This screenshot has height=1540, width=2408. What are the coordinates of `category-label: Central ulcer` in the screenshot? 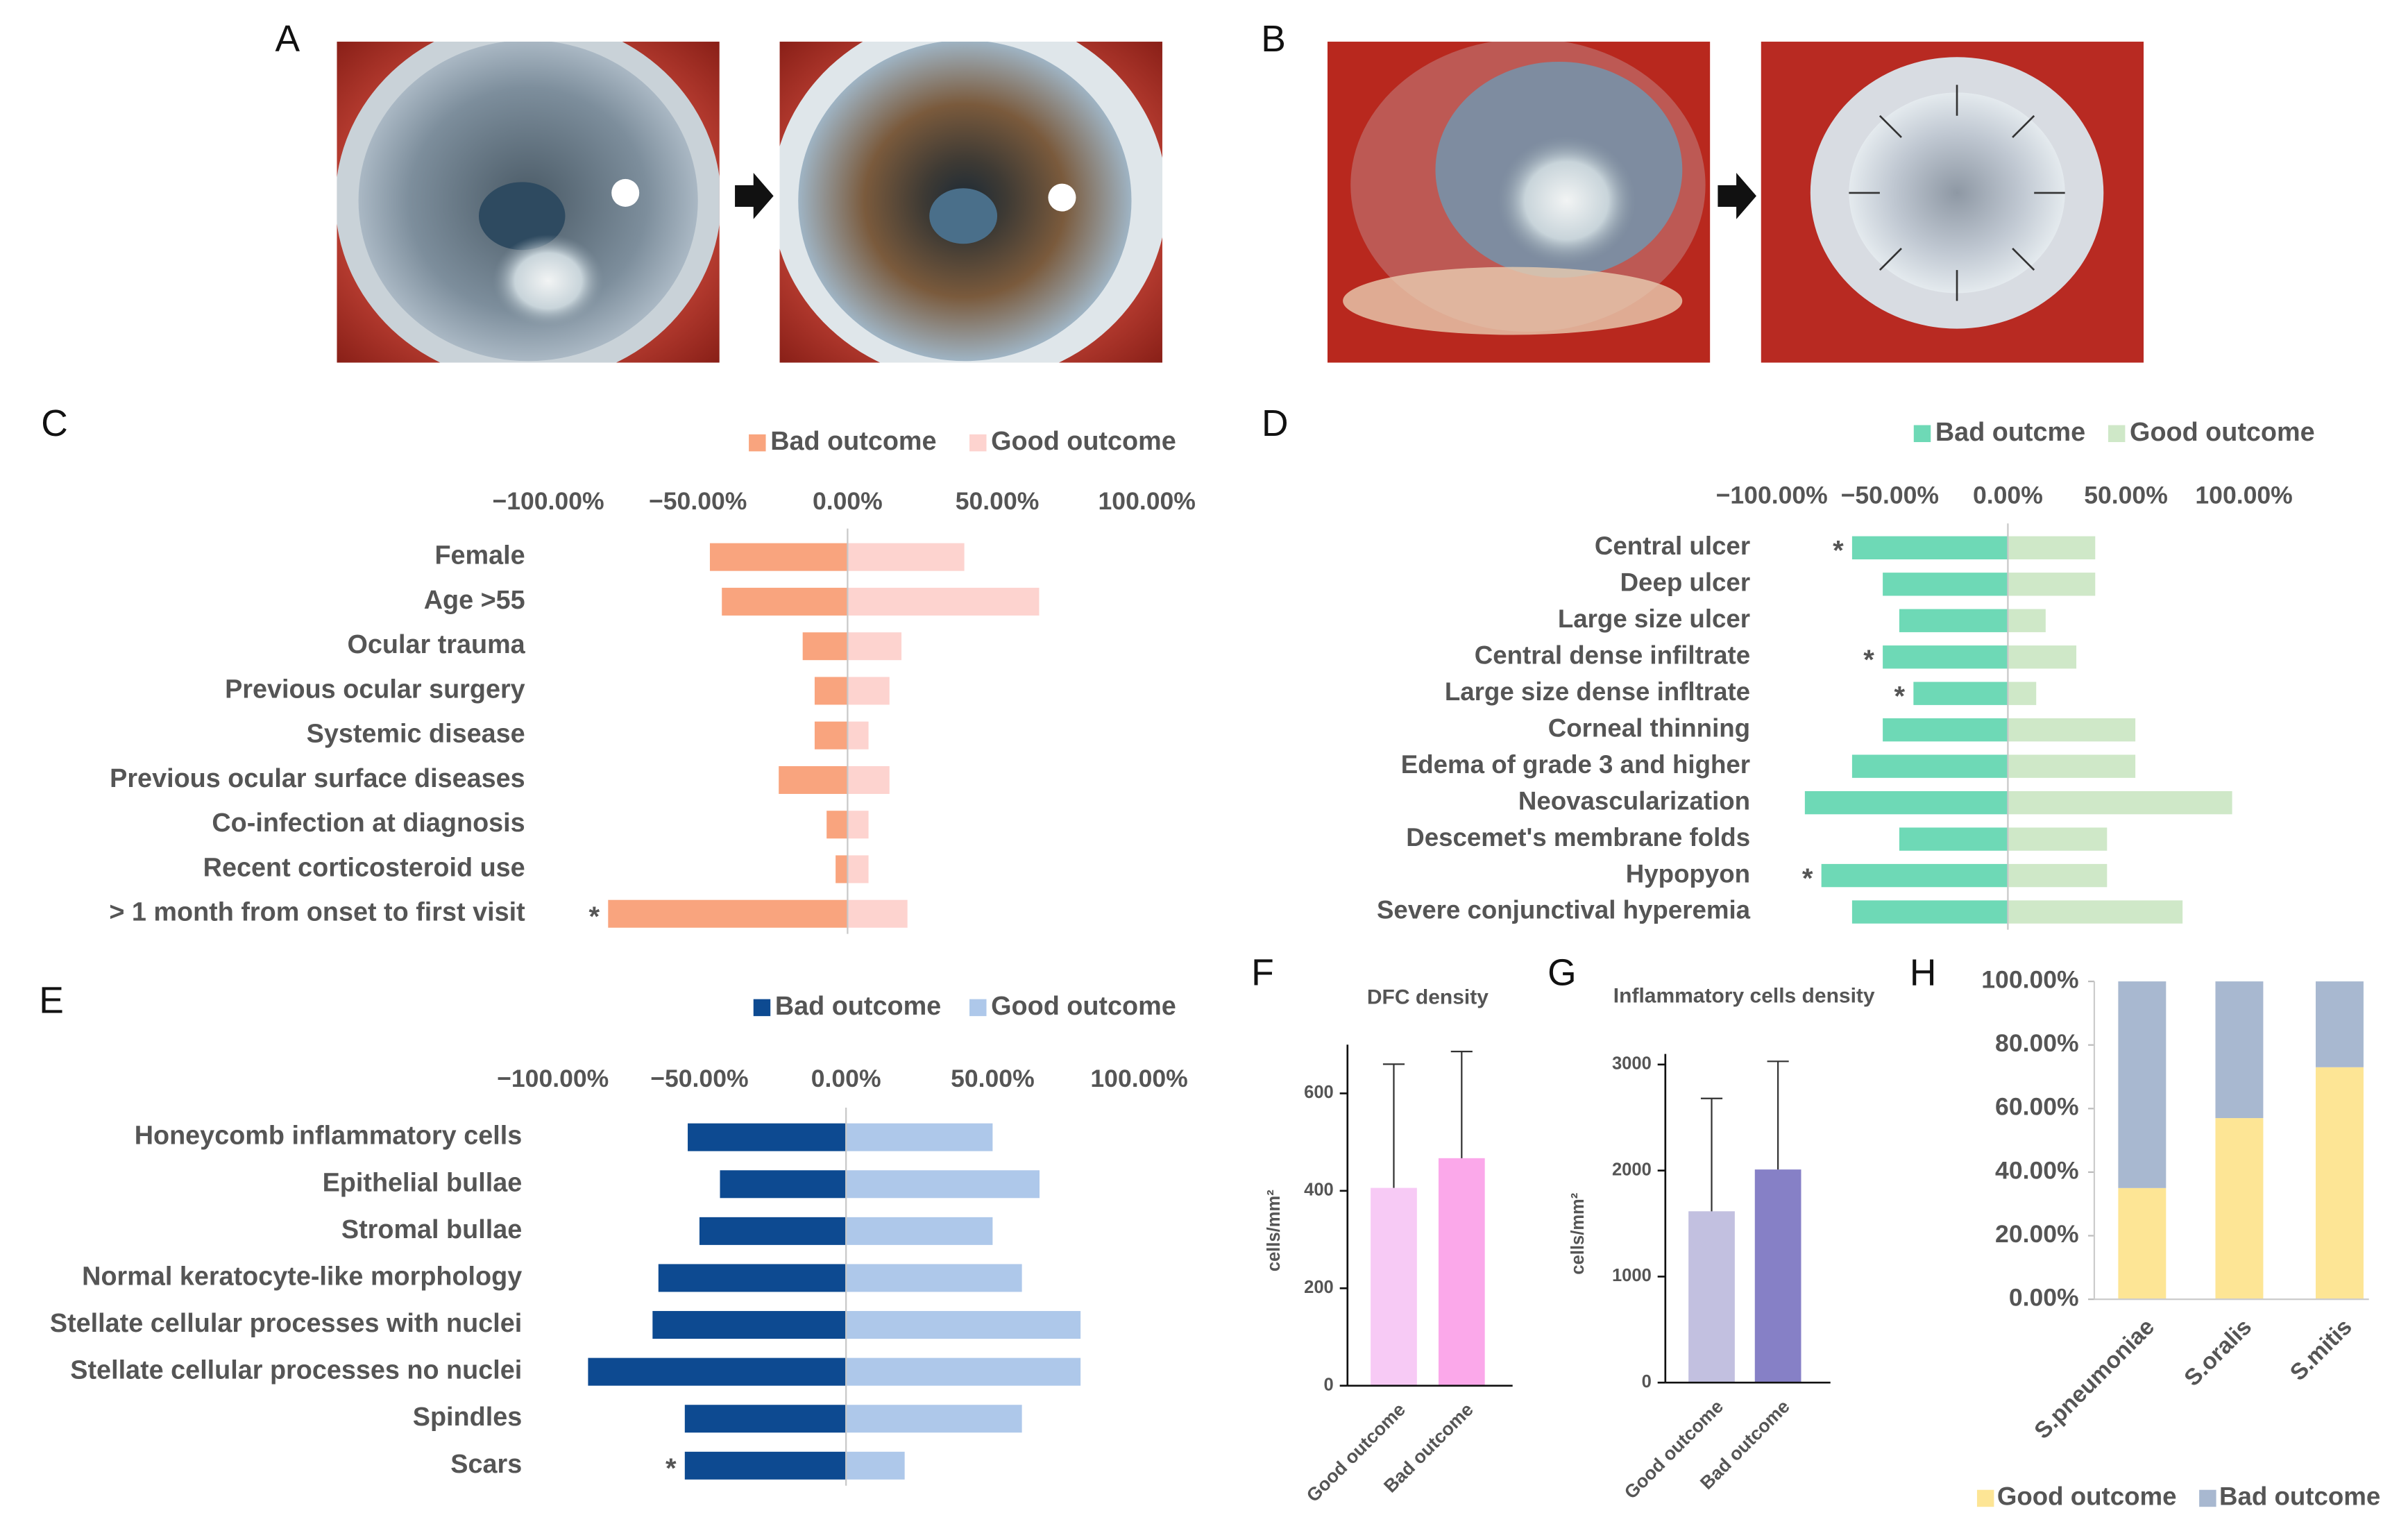 It's located at (1672, 546).